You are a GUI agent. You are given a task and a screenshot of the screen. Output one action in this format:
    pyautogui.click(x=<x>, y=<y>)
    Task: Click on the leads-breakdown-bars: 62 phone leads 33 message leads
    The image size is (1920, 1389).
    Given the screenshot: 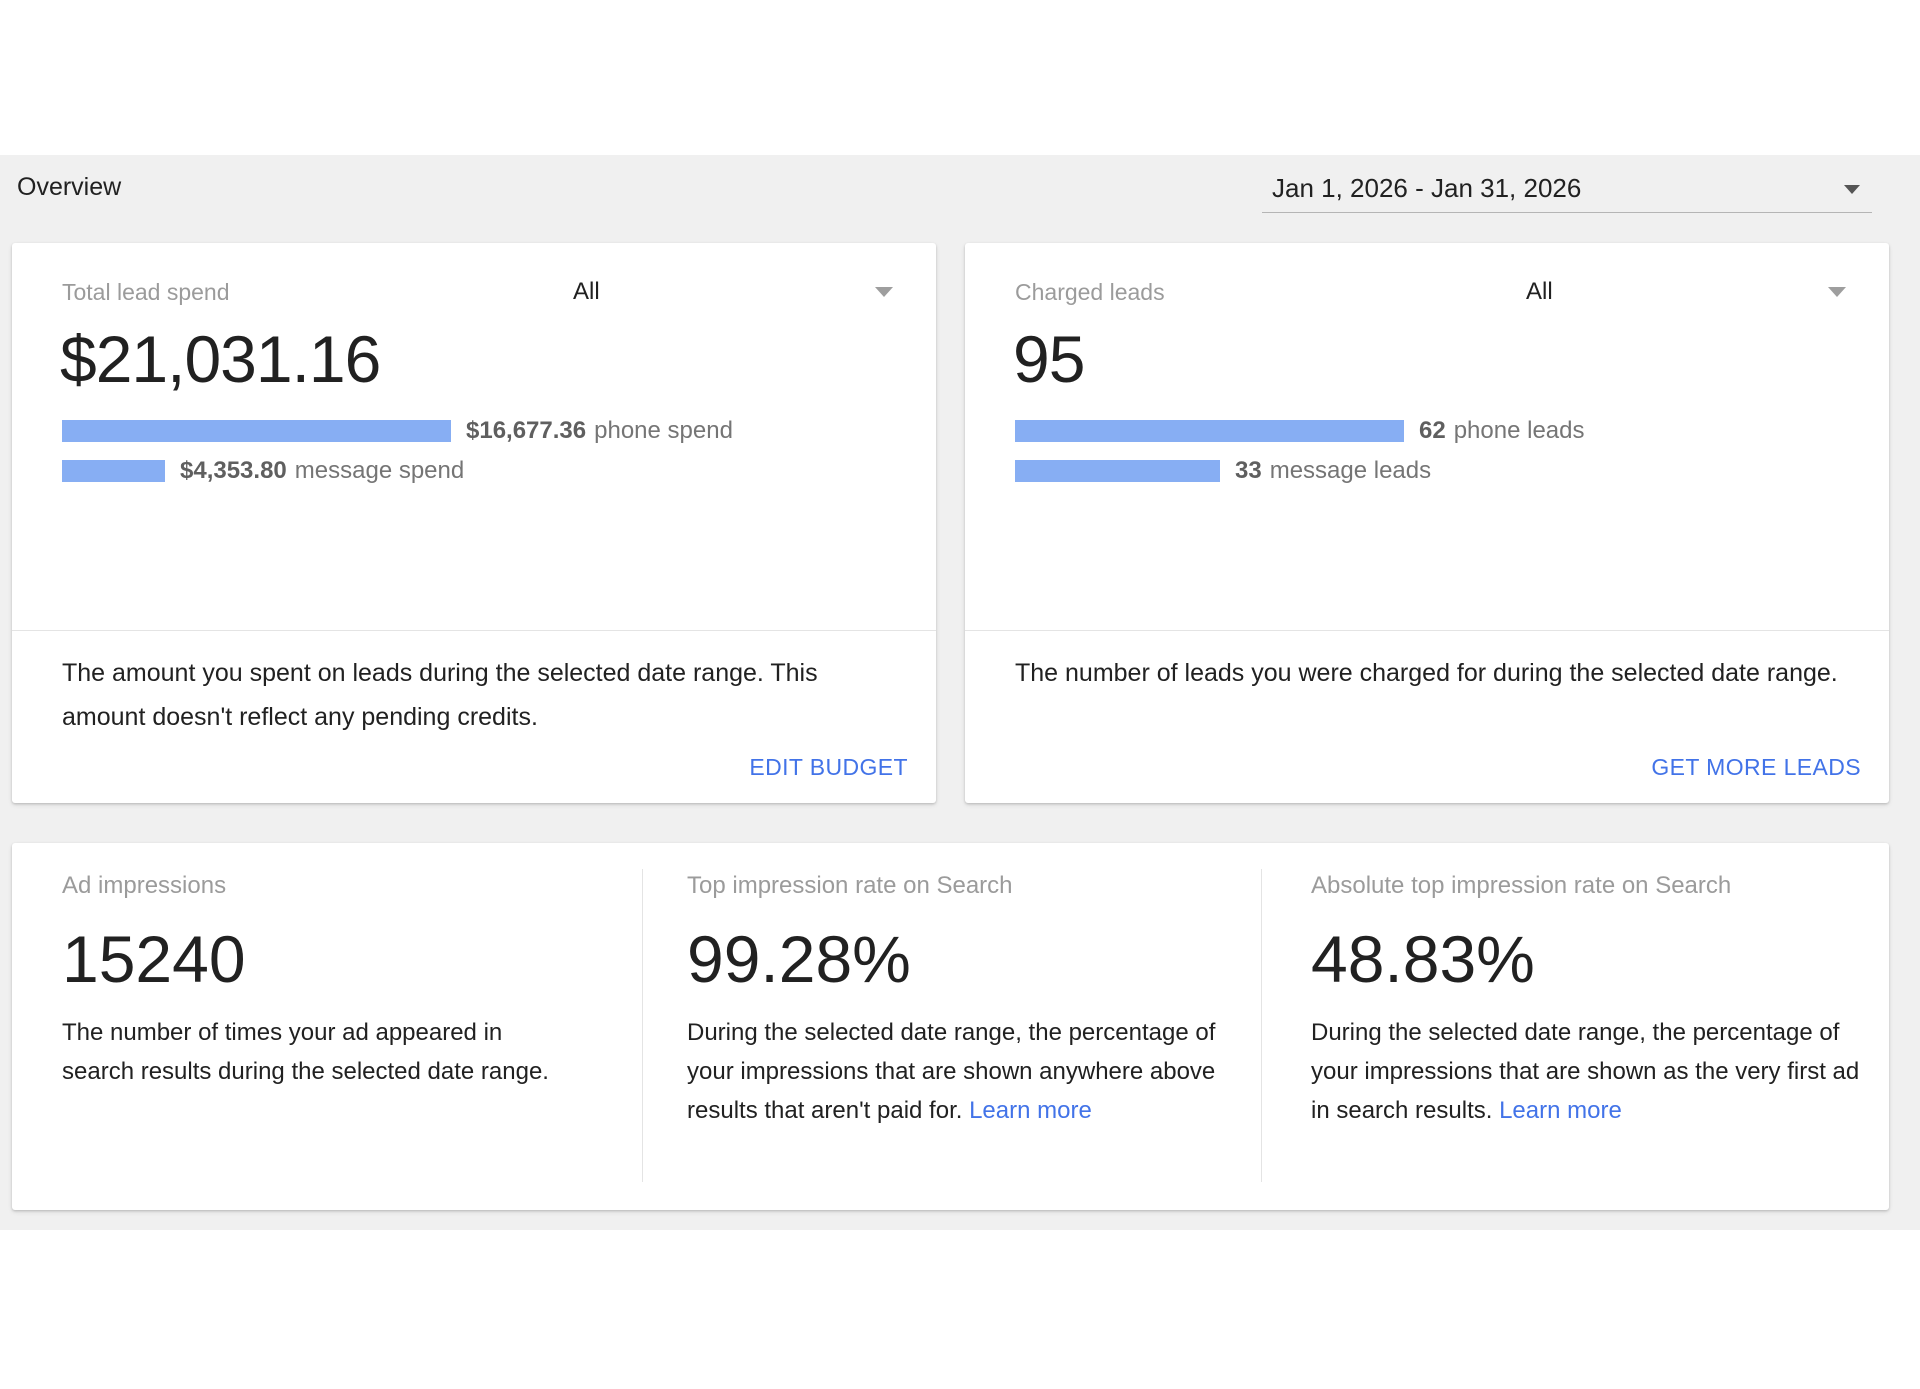 What is the action you would take?
    pyautogui.click(x=1299, y=451)
    